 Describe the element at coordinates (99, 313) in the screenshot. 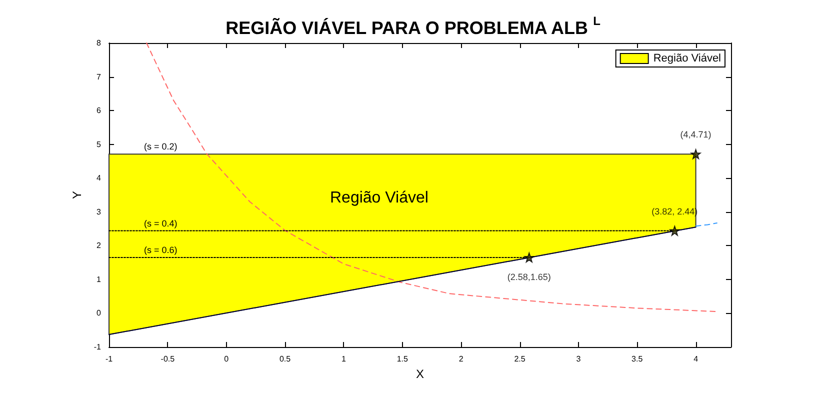

I see `y-tick-label: 0` at that location.